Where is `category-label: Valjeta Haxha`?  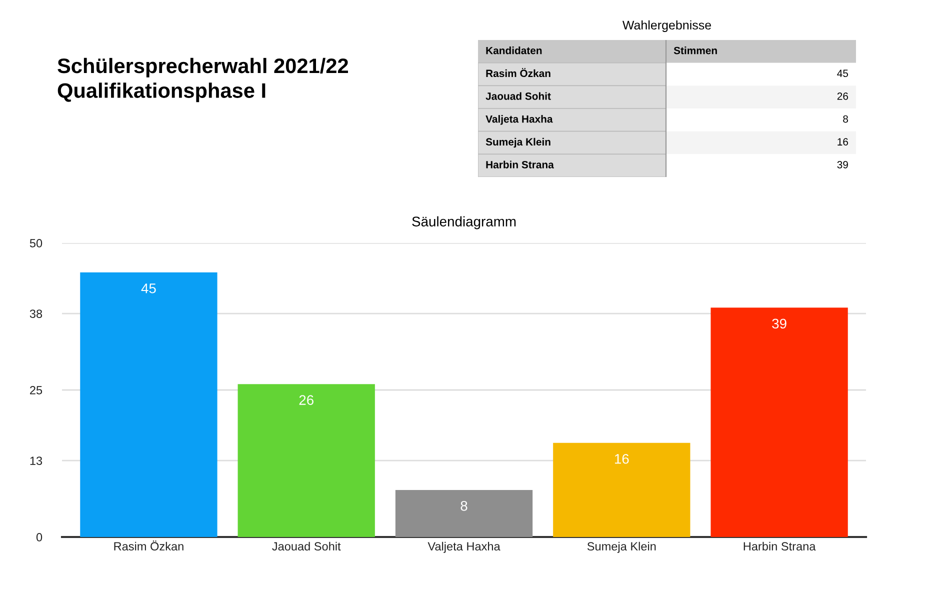
category-label: Valjeta Haxha is located at coordinates (519, 120).